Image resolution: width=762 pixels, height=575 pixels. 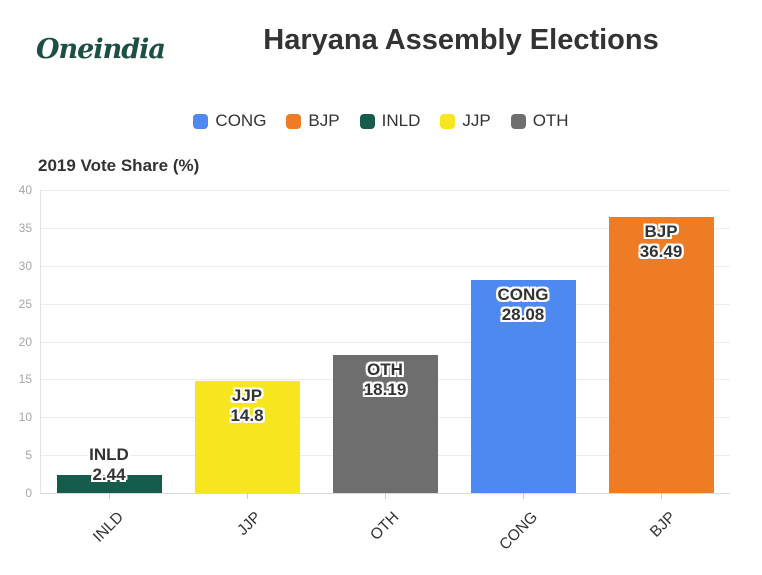 What do you see at coordinates (28, 455) in the screenshot?
I see `y-axis-tick-label: 5` at bounding box center [28, 455].